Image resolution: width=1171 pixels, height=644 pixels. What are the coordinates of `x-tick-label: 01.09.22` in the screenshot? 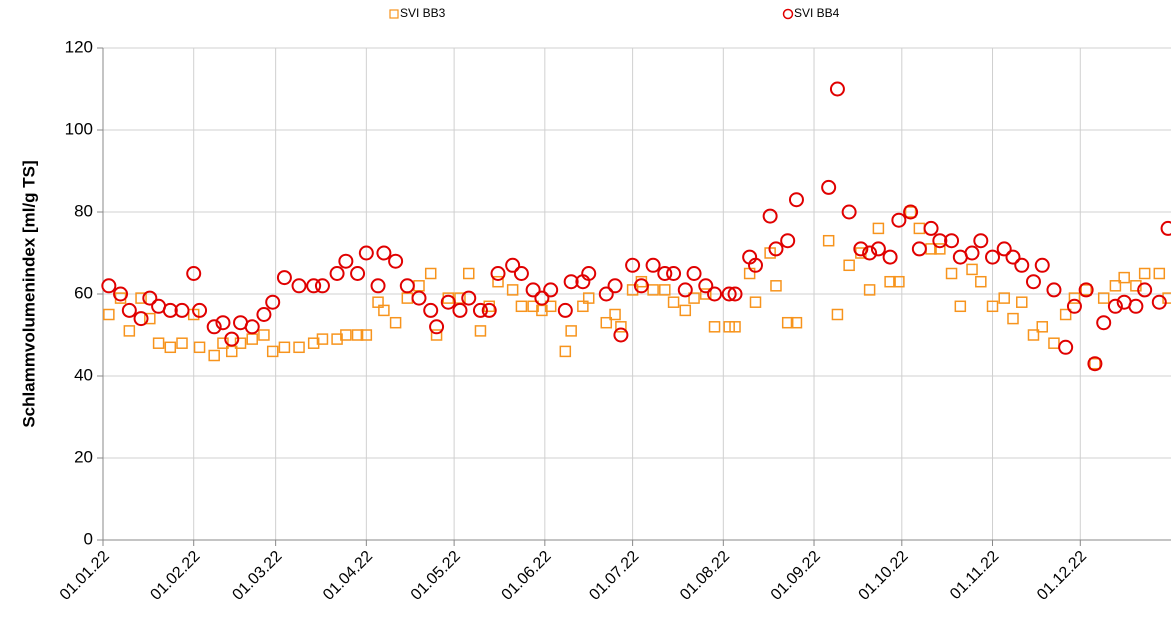 It's located at (796, 576).